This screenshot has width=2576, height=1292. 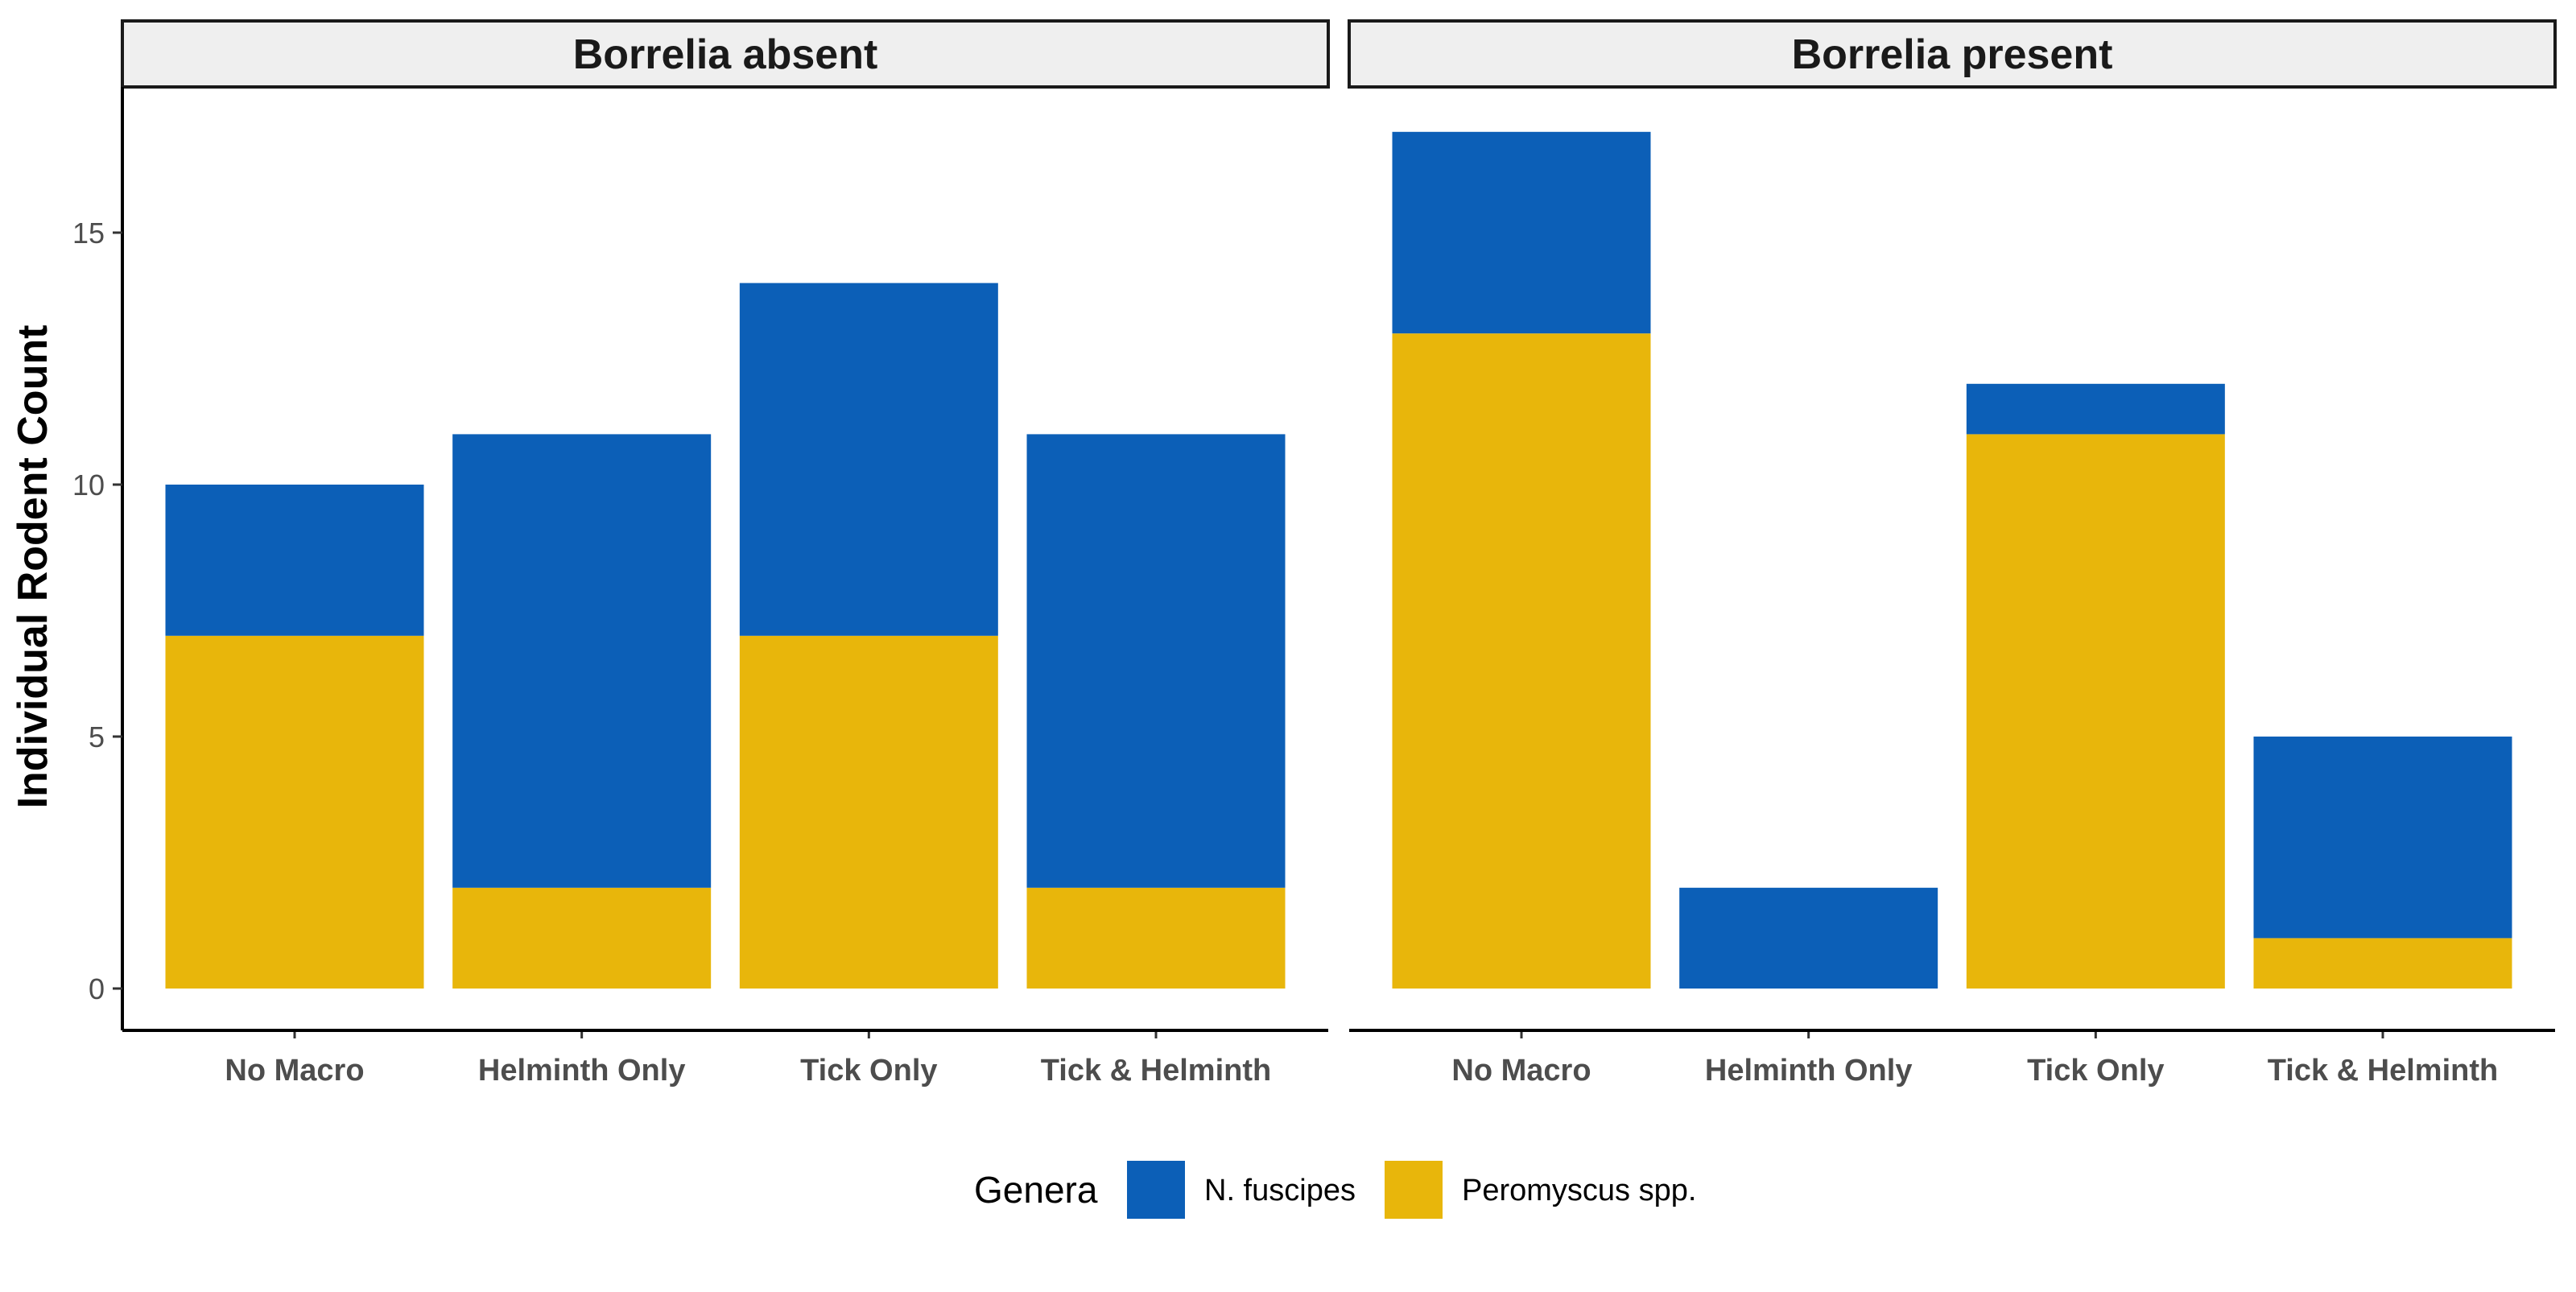 What do you see at coordinates (88, 485) in the screenshot?
I see `y-tick-label: 10` at bounding box center [88, 485].